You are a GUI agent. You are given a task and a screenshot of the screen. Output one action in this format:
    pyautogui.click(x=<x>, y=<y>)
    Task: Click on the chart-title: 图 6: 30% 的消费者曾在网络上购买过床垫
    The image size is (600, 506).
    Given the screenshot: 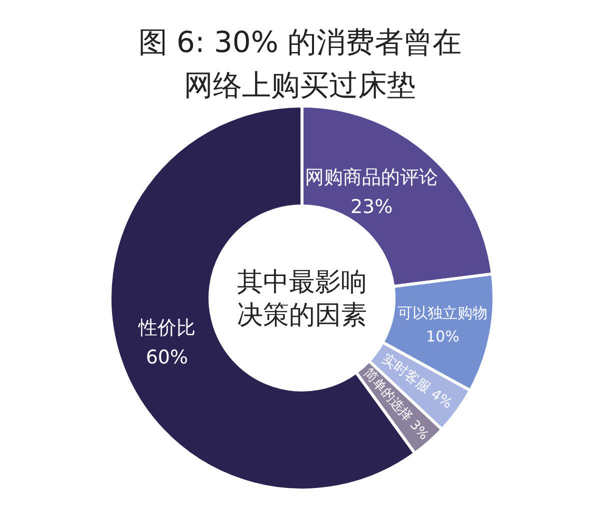 What is the action you would take?
    pyautogui.click(x=300, y=63)
    